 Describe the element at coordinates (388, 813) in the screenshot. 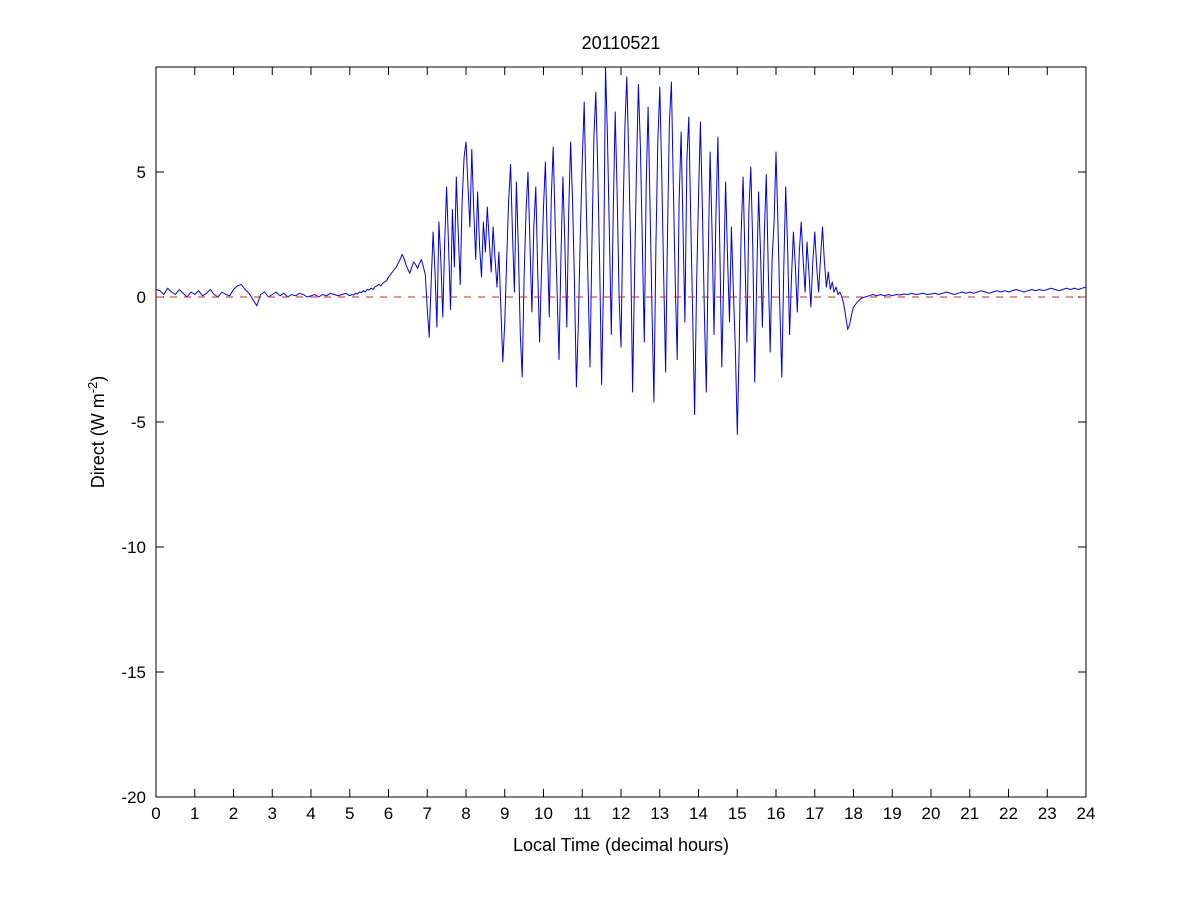

I see `x-tick-label: 6` at that location.